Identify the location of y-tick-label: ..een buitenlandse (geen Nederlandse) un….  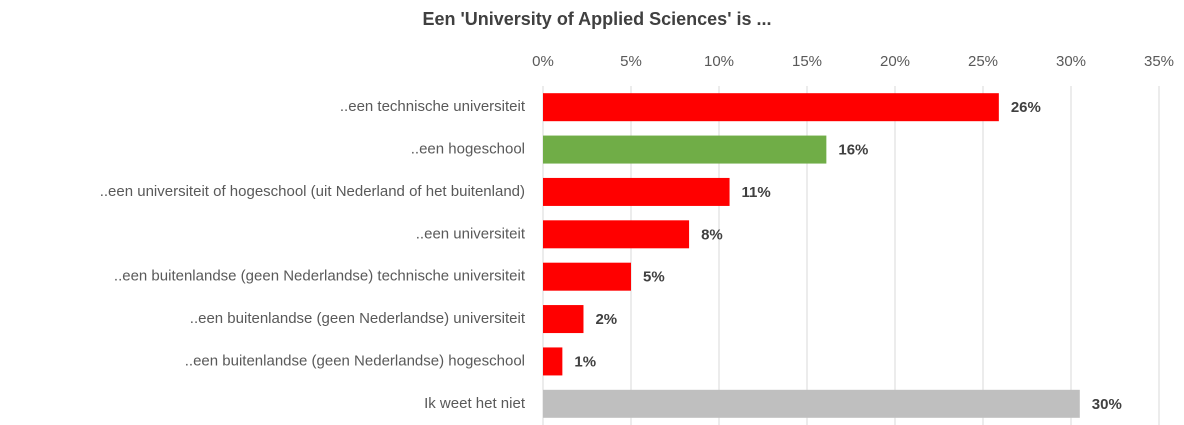
(358, 318).